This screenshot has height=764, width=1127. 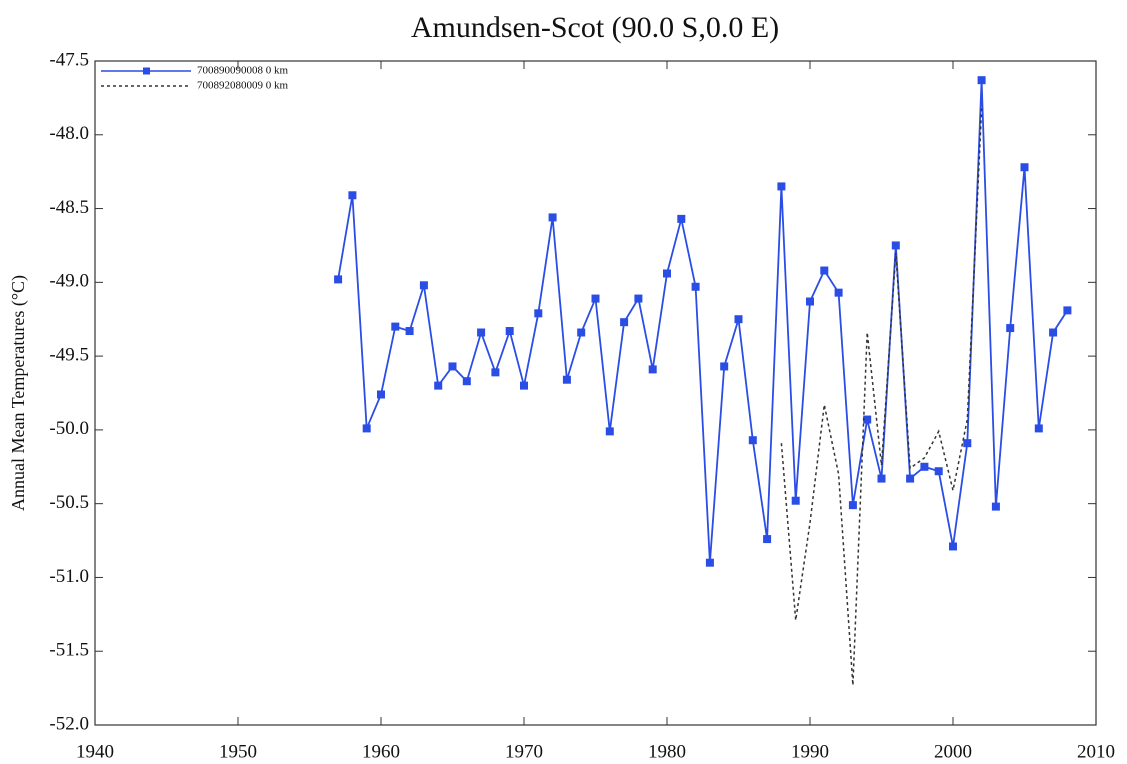 What do you see at coordinates (381, 751) in the screenshot?
I see `x-tick-label: 1960` at bounding box center [381, 751].